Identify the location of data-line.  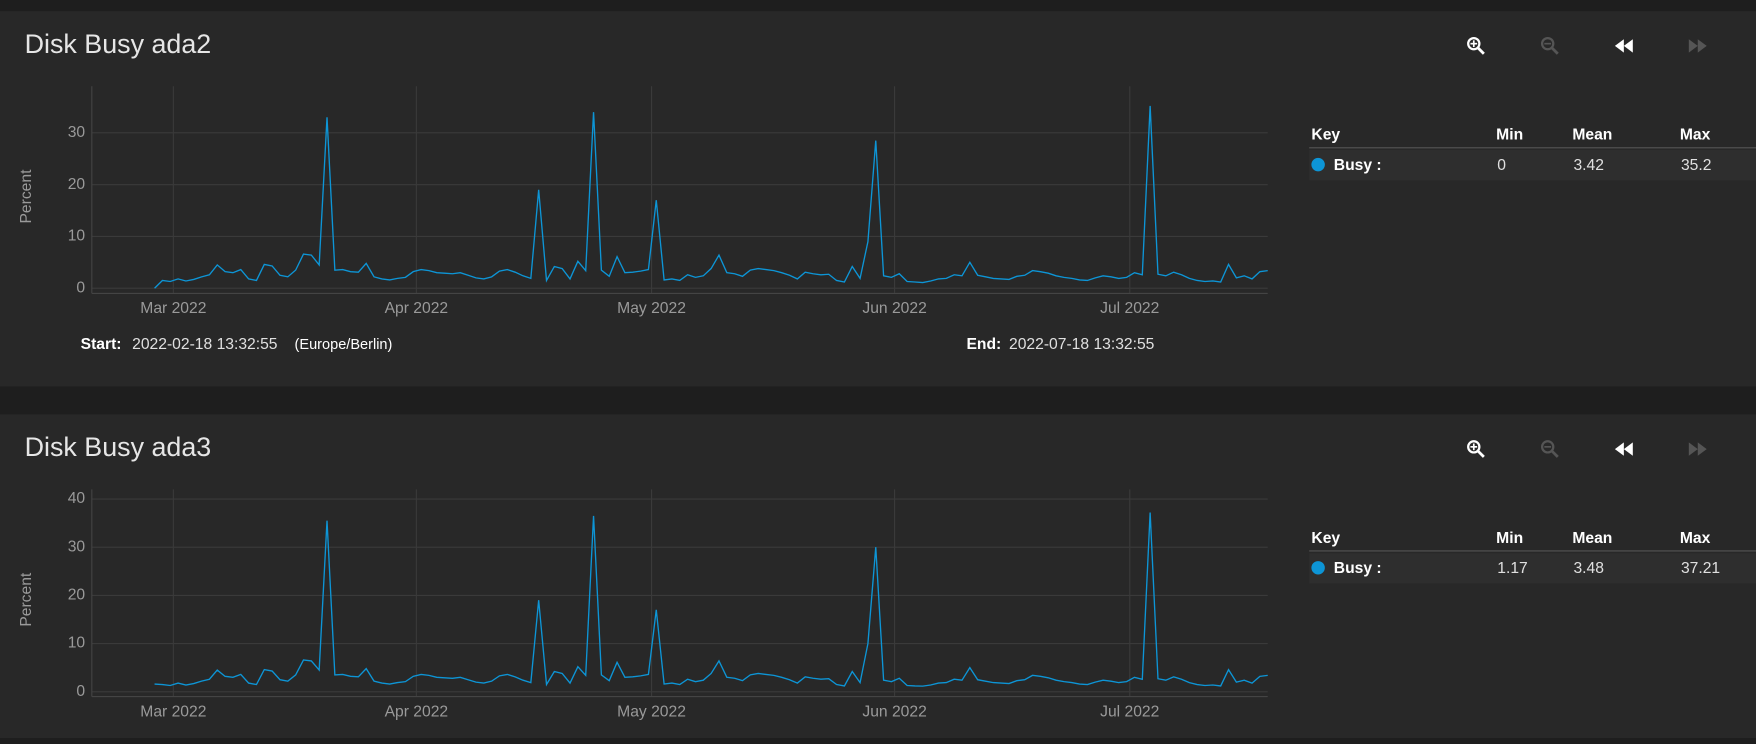
(711, 599).